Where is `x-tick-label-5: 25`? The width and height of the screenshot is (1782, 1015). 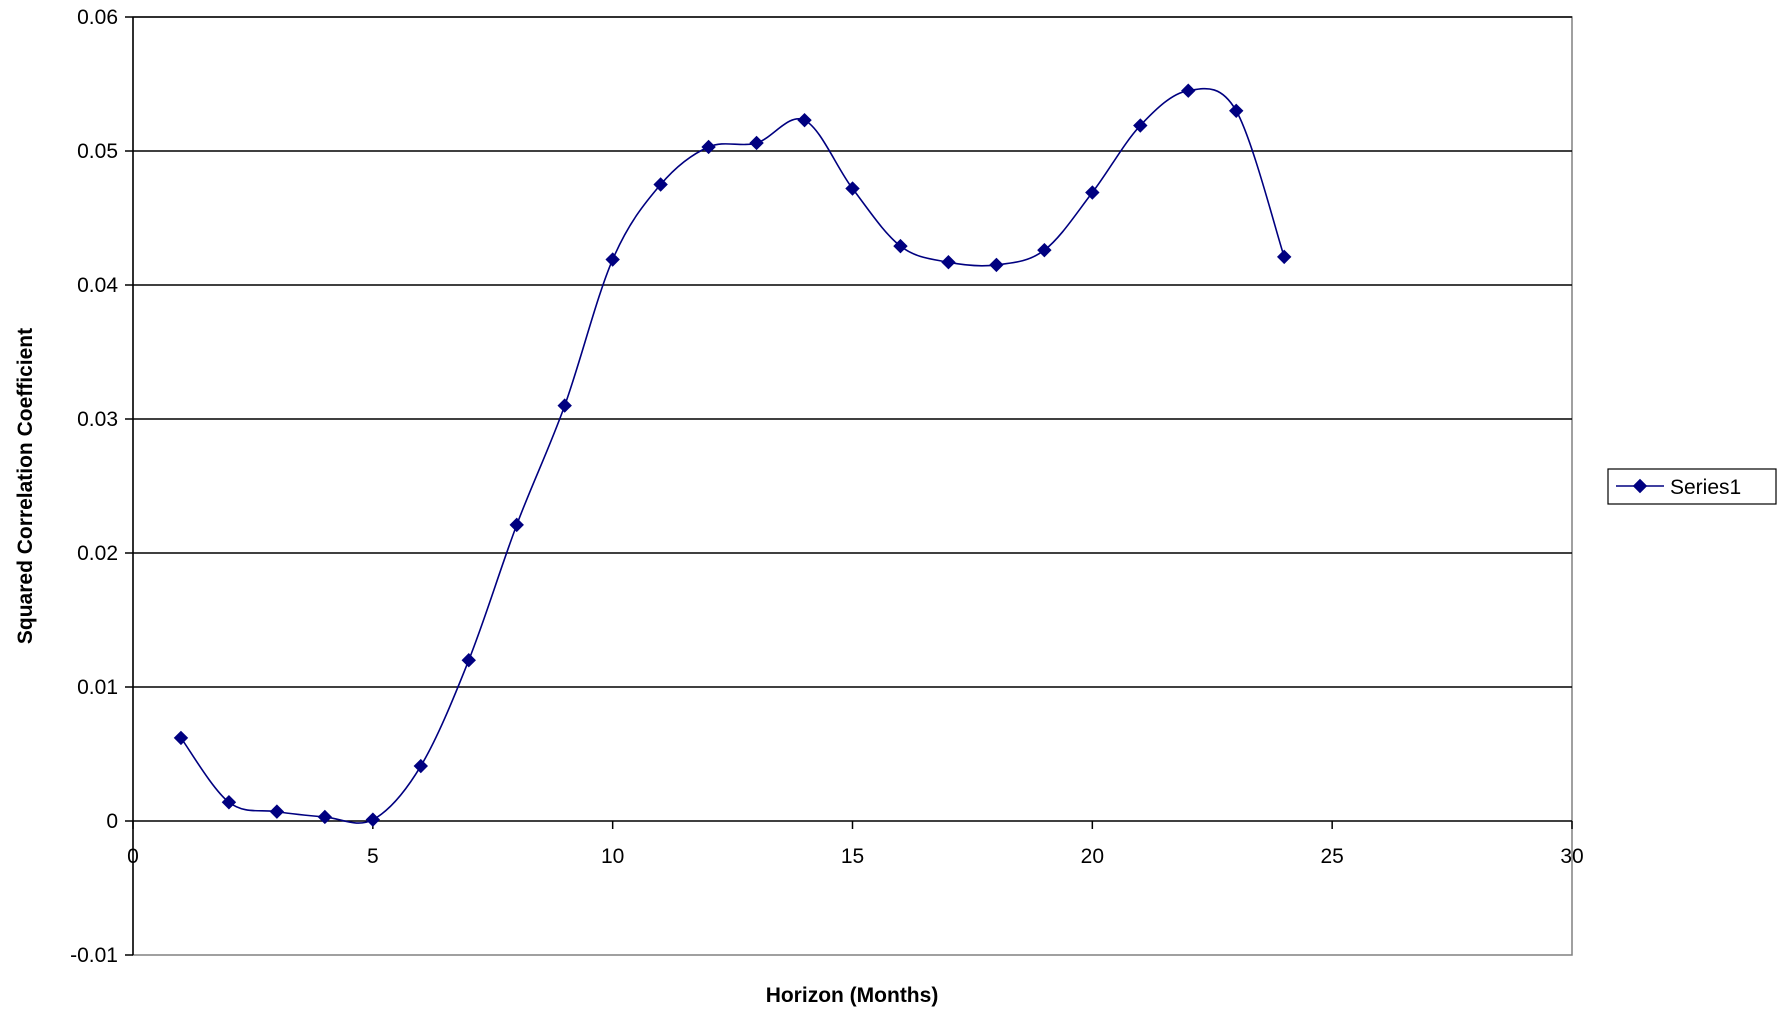
x-tick-label-5: 25 is located at coordinates (1331, 856).